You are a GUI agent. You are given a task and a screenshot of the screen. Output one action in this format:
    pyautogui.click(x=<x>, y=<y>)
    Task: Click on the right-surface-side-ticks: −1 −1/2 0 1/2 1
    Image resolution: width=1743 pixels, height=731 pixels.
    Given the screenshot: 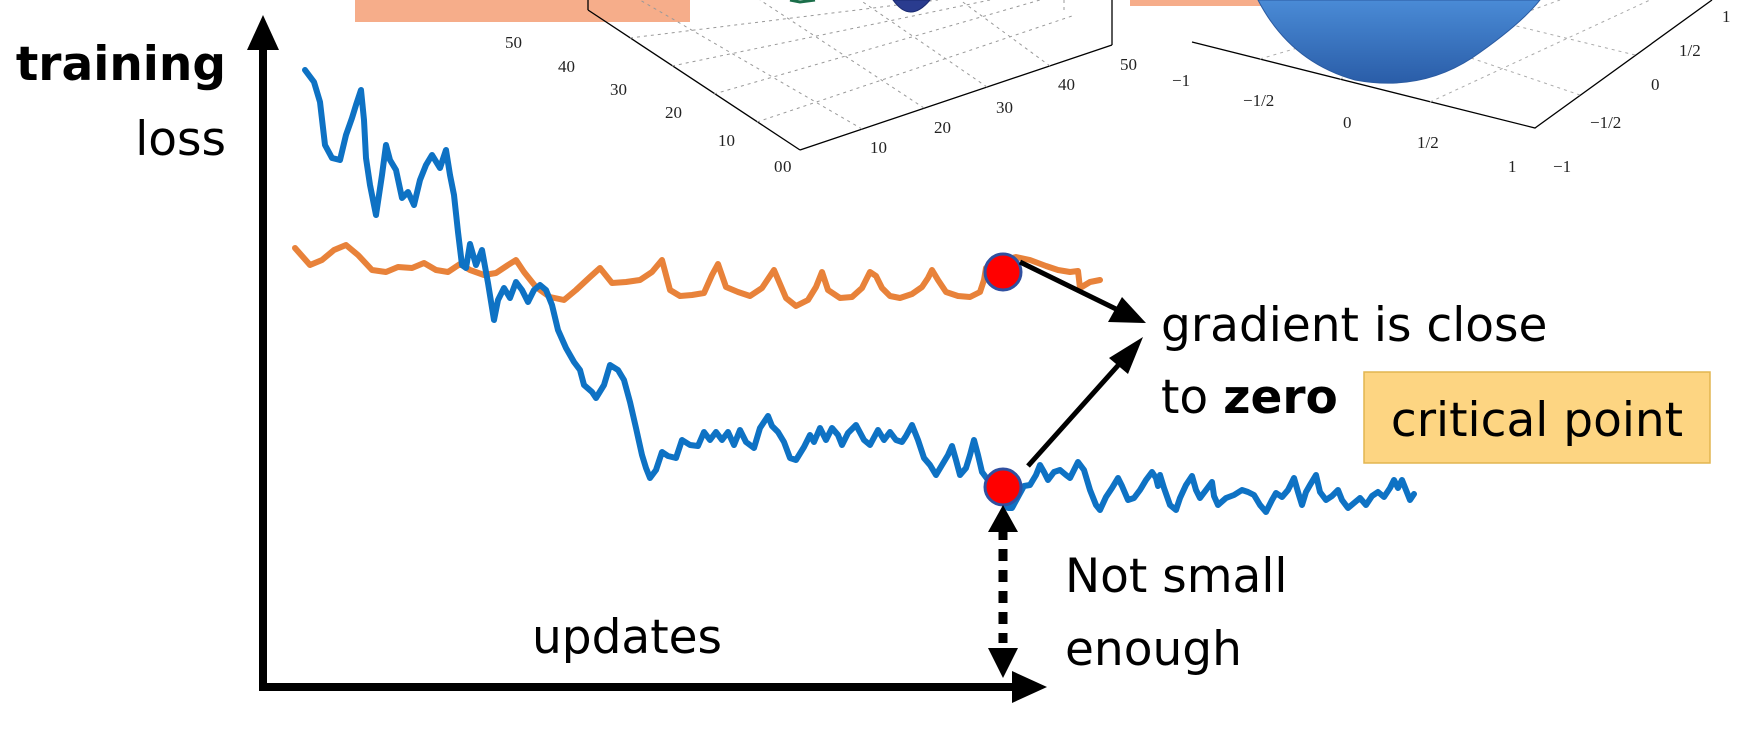 What is the action you would take?
    pyautogui.click(x=1642, y=91)
    